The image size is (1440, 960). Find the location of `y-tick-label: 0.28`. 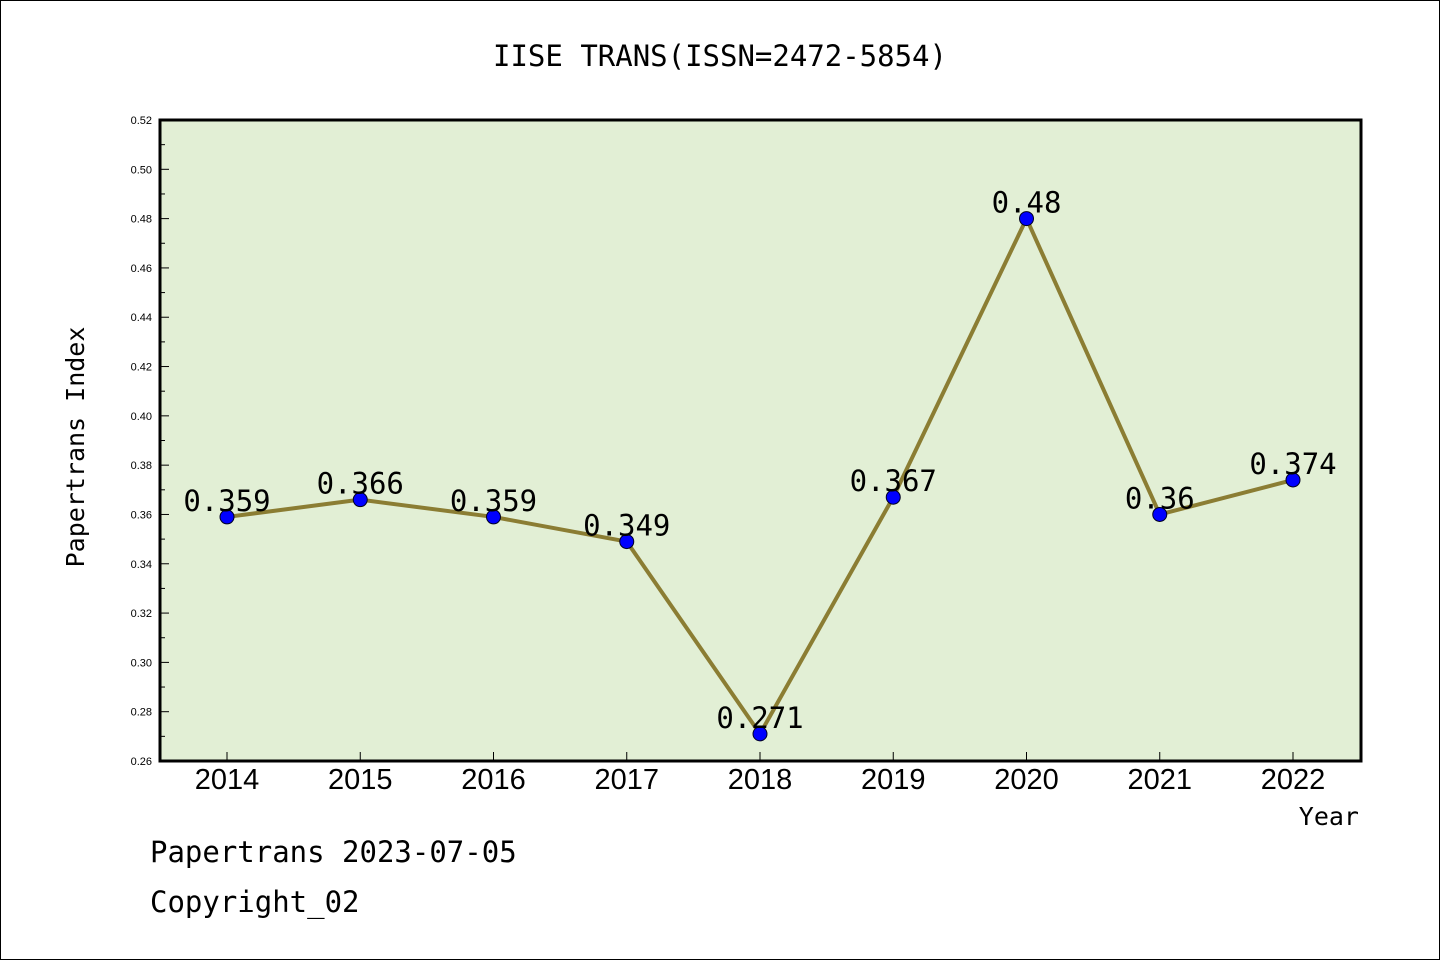

y-tick-label: 0.28 is located at coordinates (141, 713).